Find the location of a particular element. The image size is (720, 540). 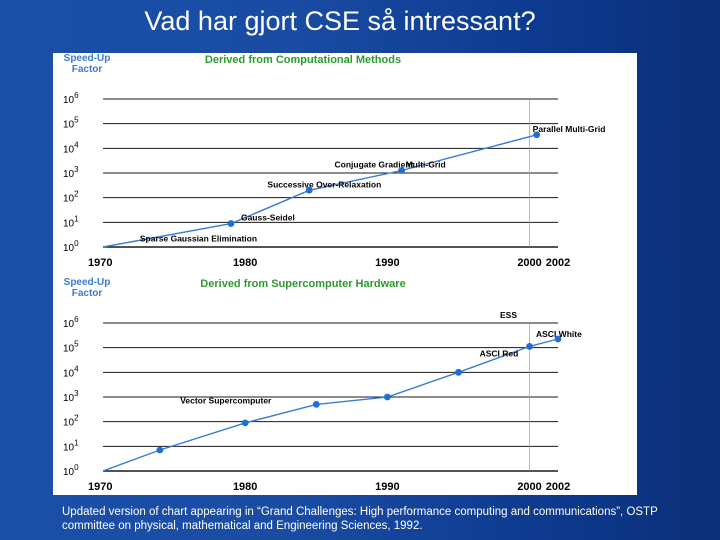

chart2-x-tick-label: 2002 is located at coordinates (558, 487).